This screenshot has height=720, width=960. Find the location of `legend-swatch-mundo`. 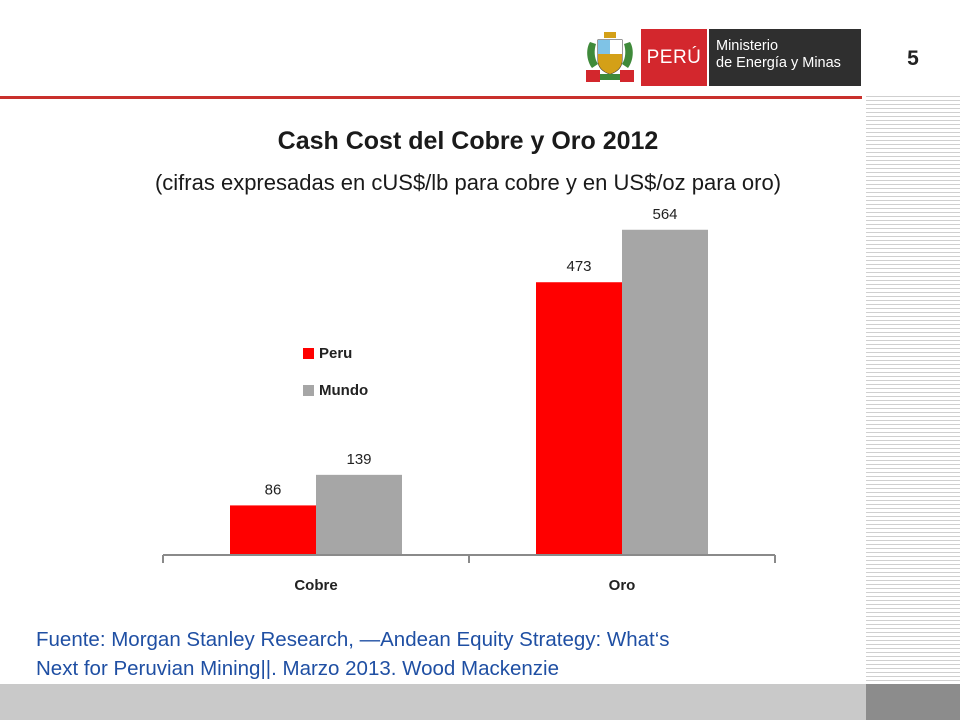

legend-swatch-mundo is located at coordinates (308, 390).